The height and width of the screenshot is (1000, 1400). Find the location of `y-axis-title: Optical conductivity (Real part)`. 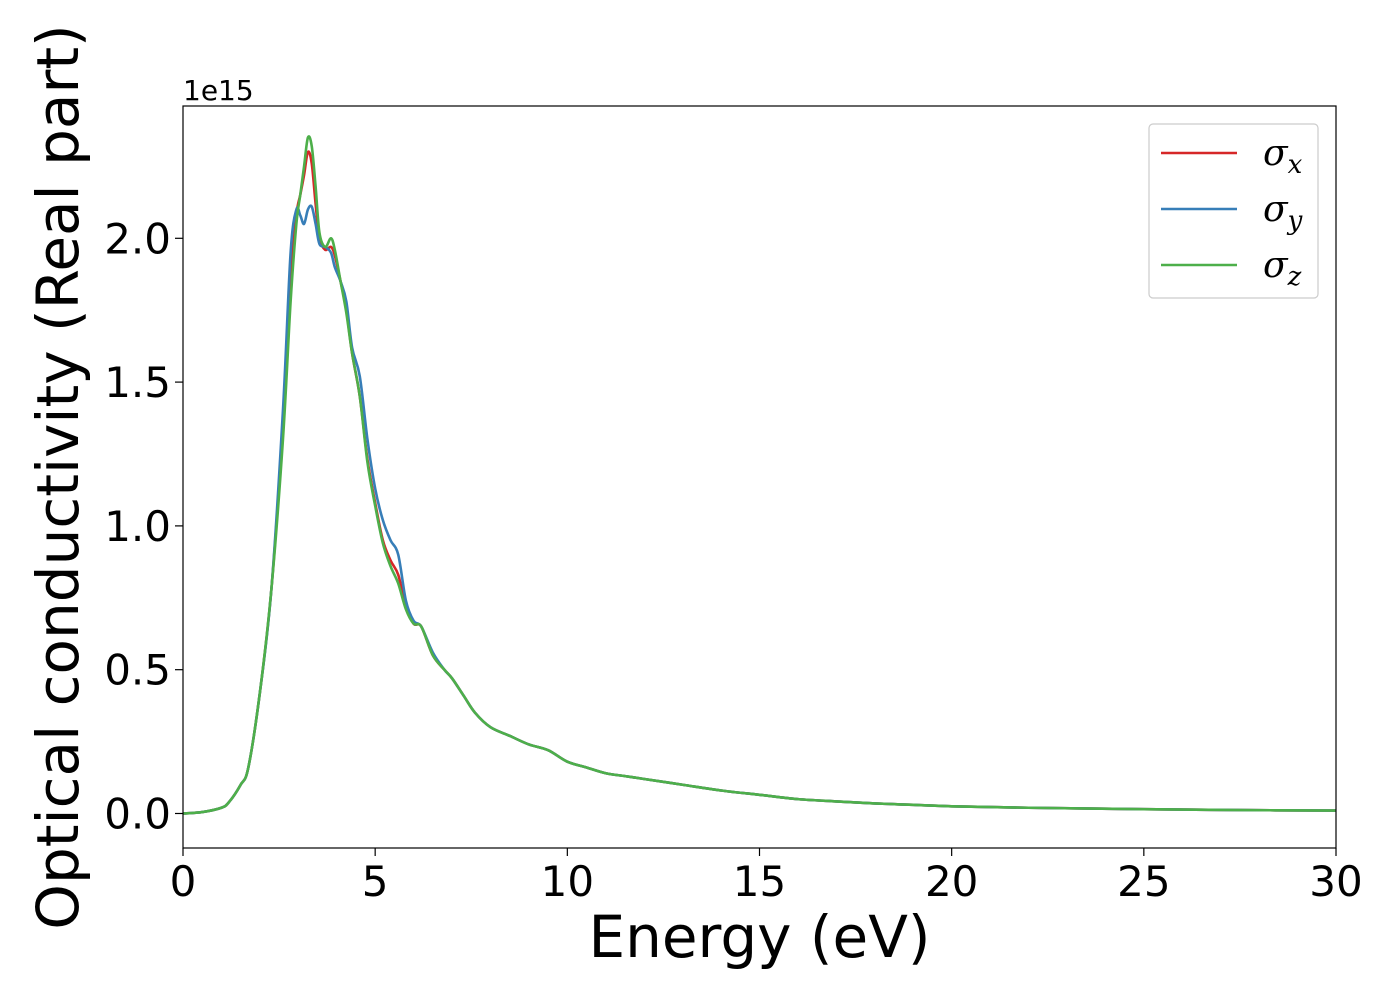

y-axis-title: Optical conductivity (Real part) is located at coordinates (58, 476).